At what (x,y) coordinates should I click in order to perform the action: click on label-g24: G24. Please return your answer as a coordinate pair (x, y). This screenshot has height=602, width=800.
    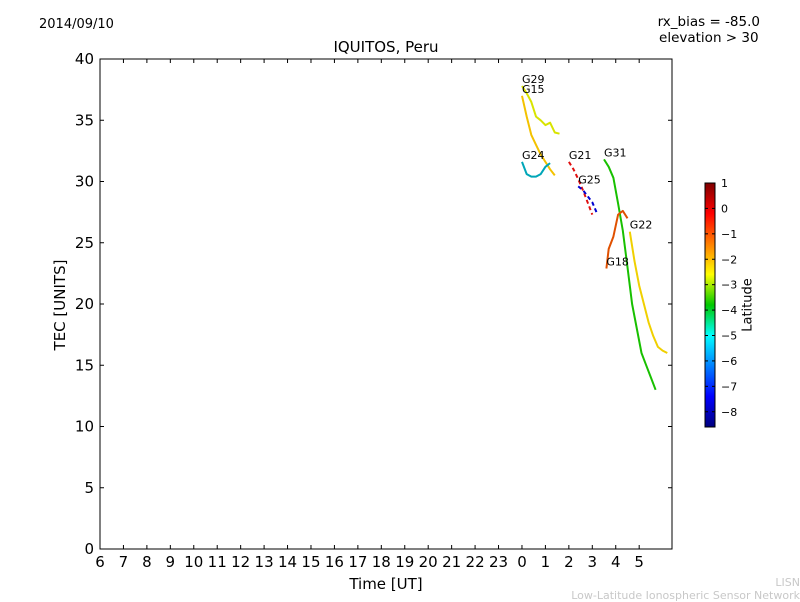
    Looking at the image, I should click on (533, 155).